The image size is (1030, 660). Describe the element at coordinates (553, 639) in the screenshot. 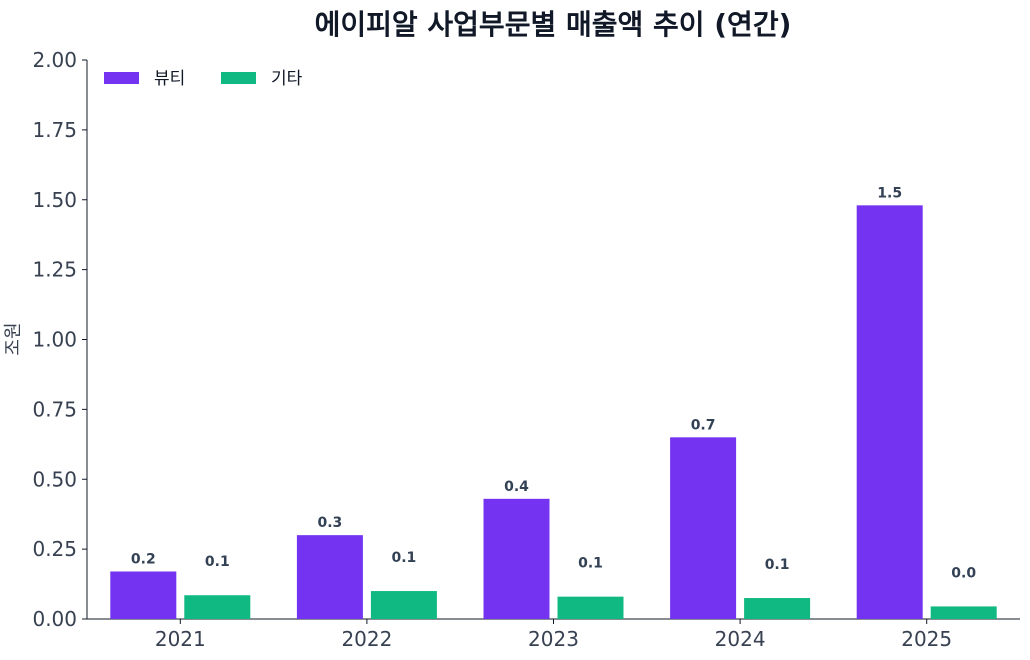

I see `x-tick-label: 2023` at that location.